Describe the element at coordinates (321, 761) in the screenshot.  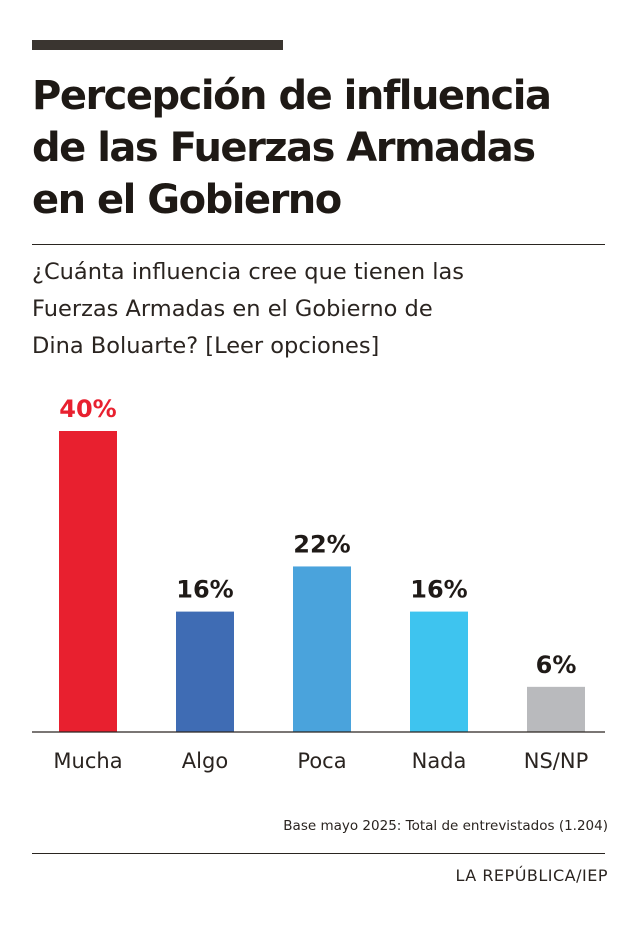
I see `category-label-poca: Poca` at that location.